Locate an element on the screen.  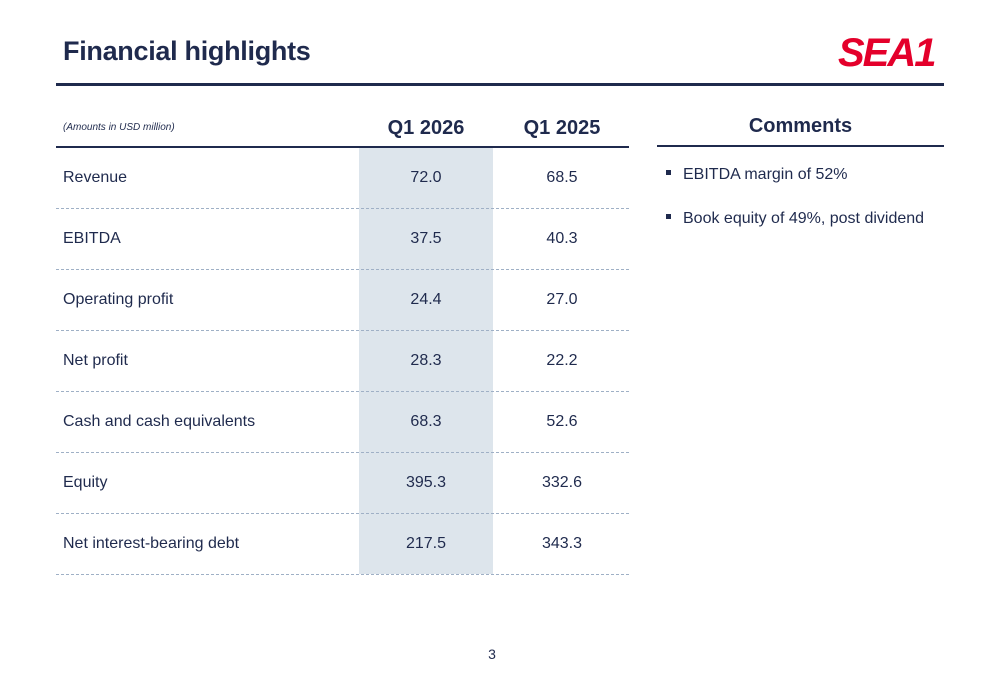
comments-rule is located at coordinates (800, 146).